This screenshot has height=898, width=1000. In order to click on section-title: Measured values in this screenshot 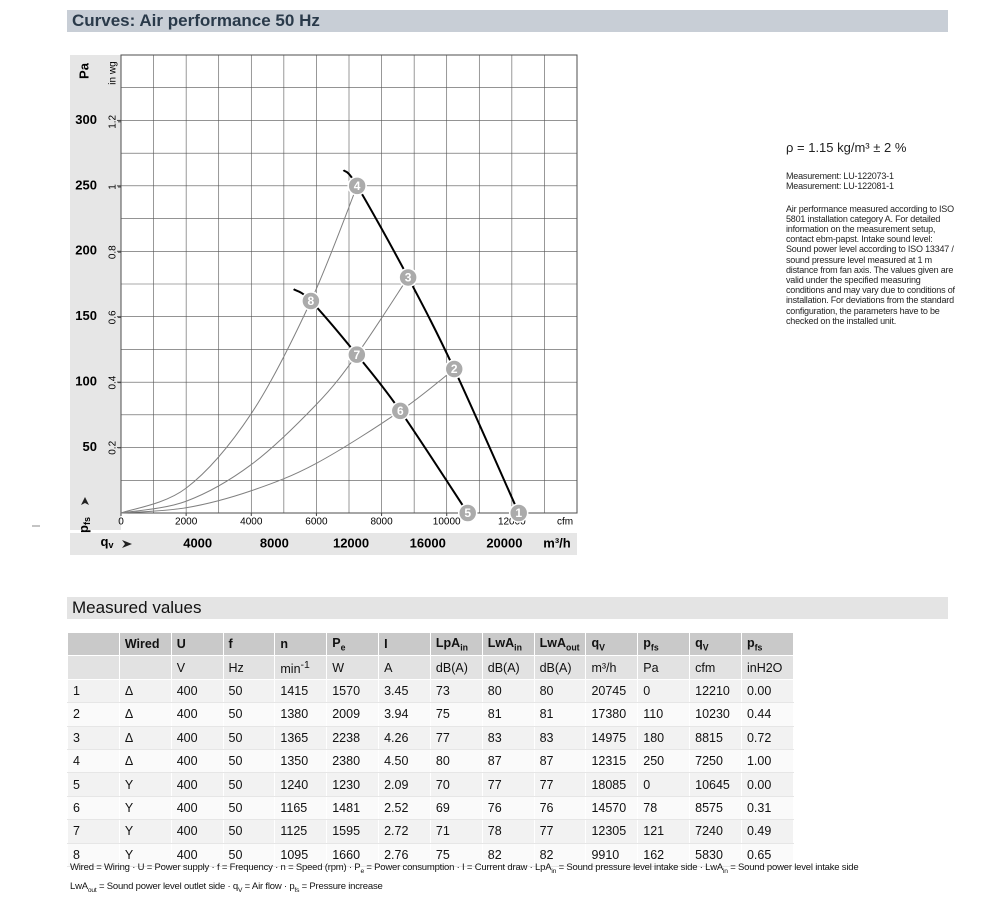, I will do `click(507, 608)`.